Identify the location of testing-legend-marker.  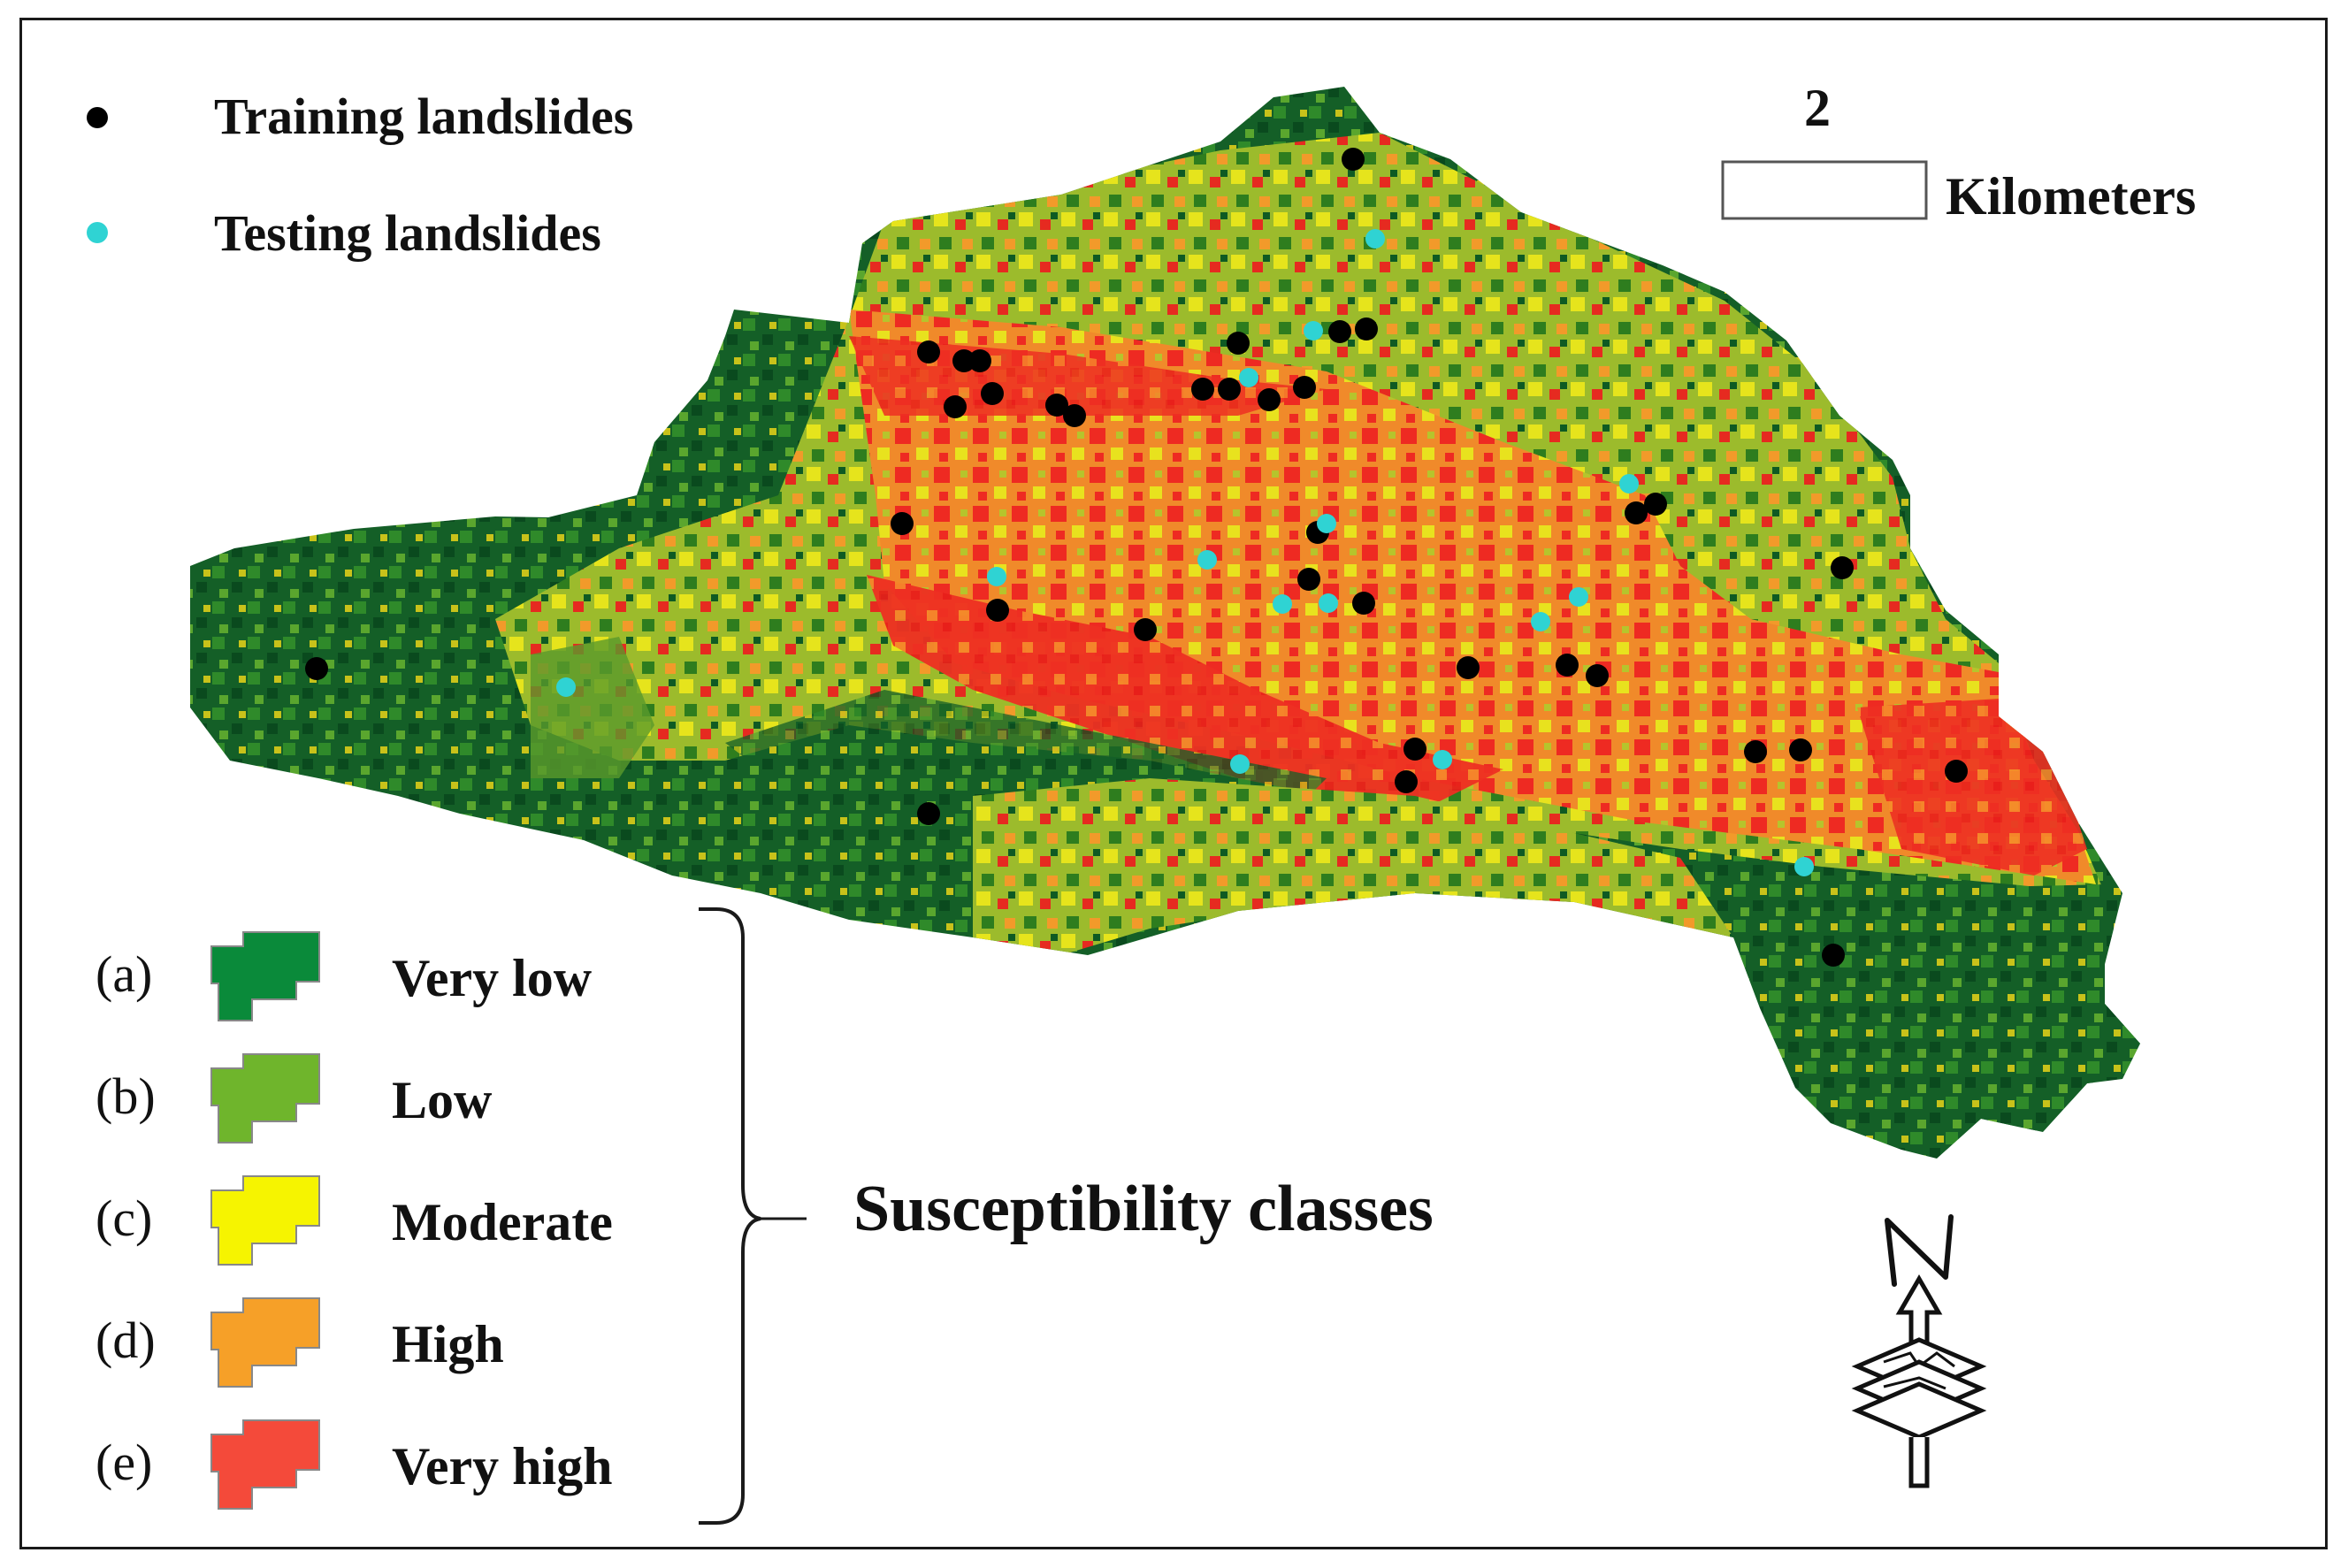
(97, 232).